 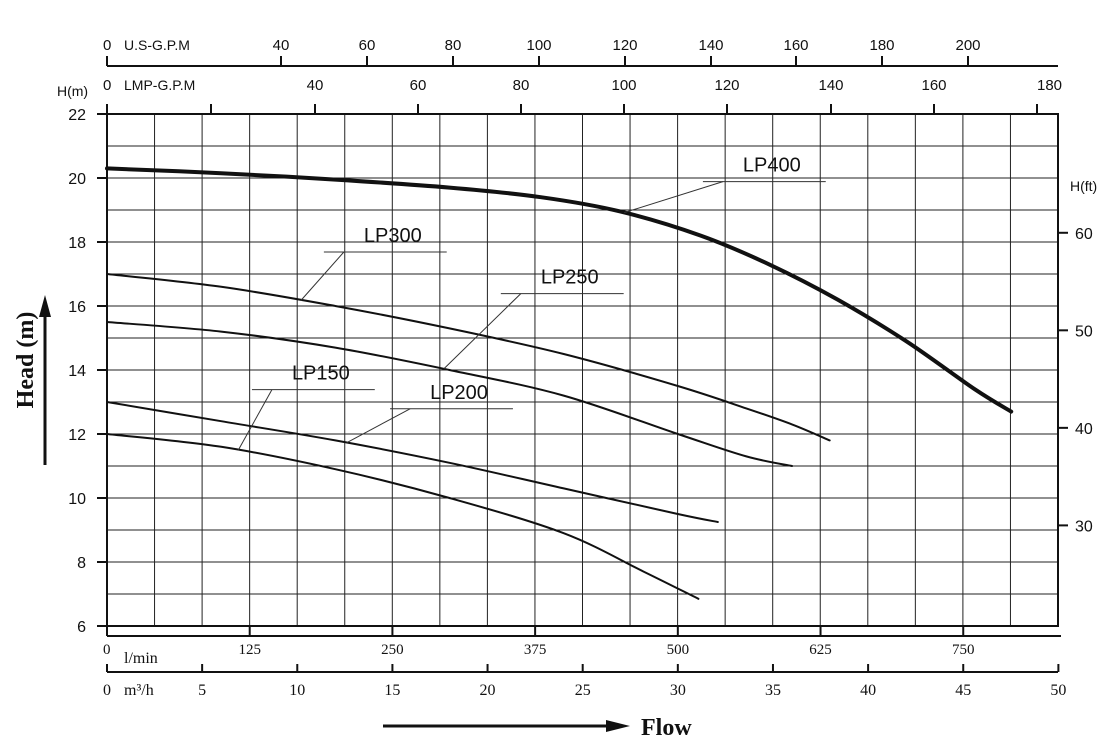 What do you see at coordinates (77, 179) in the screenshot?
I see `y-tick-label: 20` at bounding box center [77, 179].